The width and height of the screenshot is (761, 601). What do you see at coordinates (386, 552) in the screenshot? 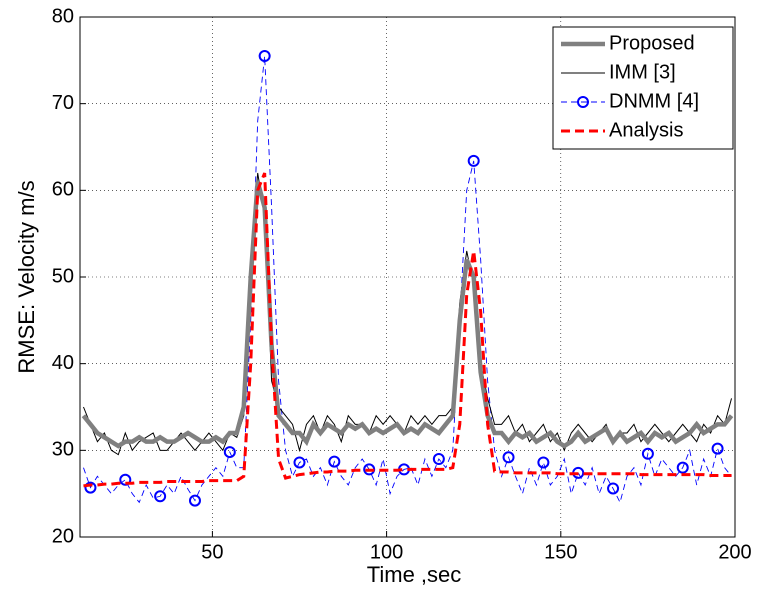
I see `x-tick-label: 100` at bounding box center [386, 552].